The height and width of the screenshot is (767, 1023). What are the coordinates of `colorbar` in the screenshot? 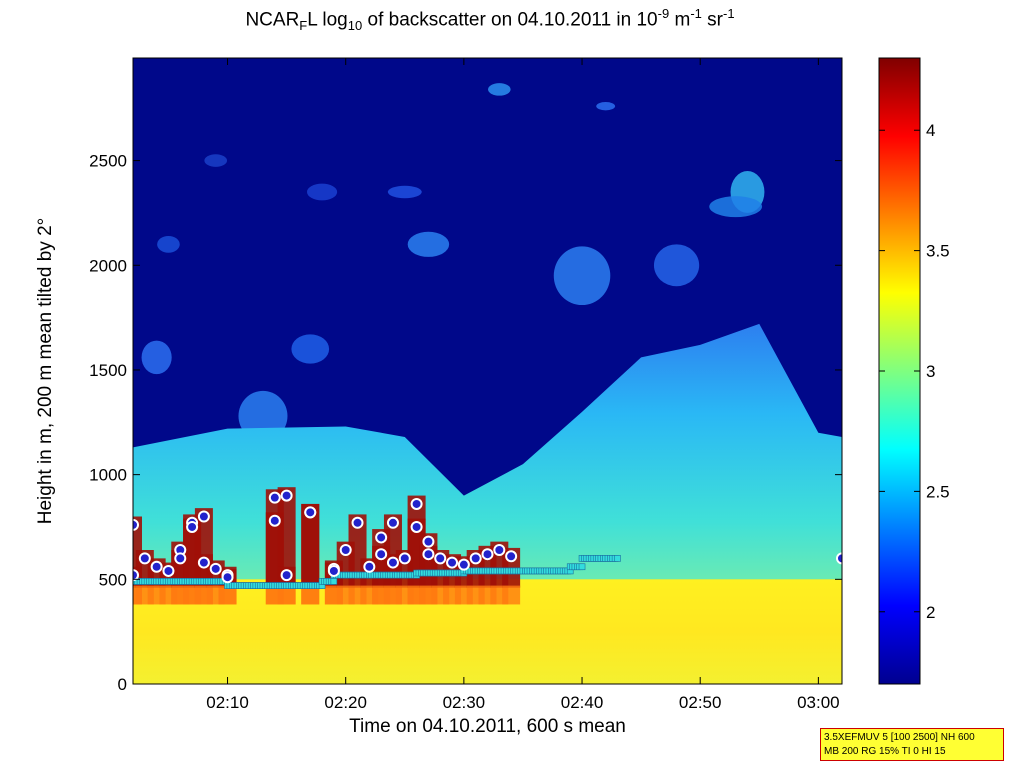 It's located at (899, 371).